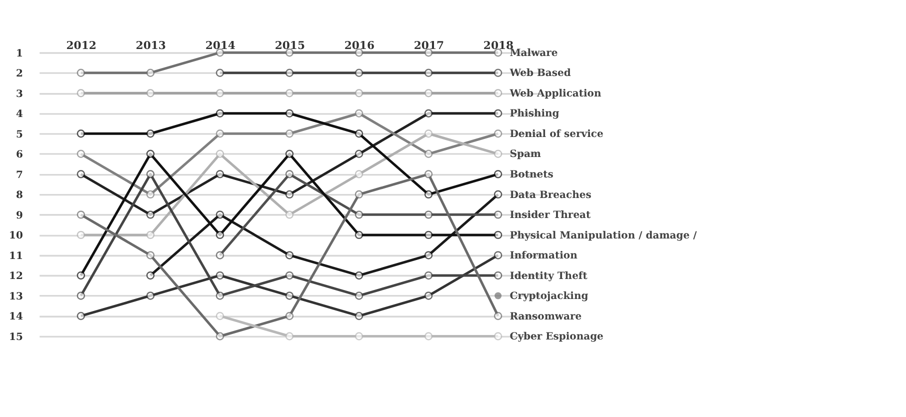 The height and width of the screenshot is (417, 906). Describe the element at coordinates (551, 195) in the screenshot. I see `series-label: Data Breaches` at that location.